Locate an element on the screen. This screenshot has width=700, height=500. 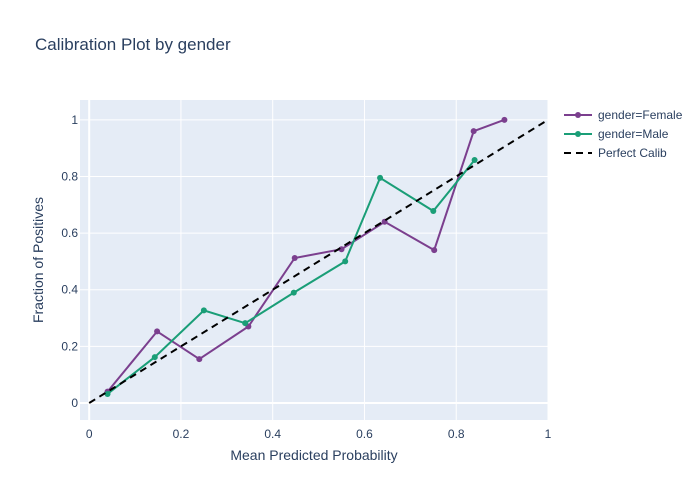
x-tick-label: 0.6 is located at coordinates (364, 434).